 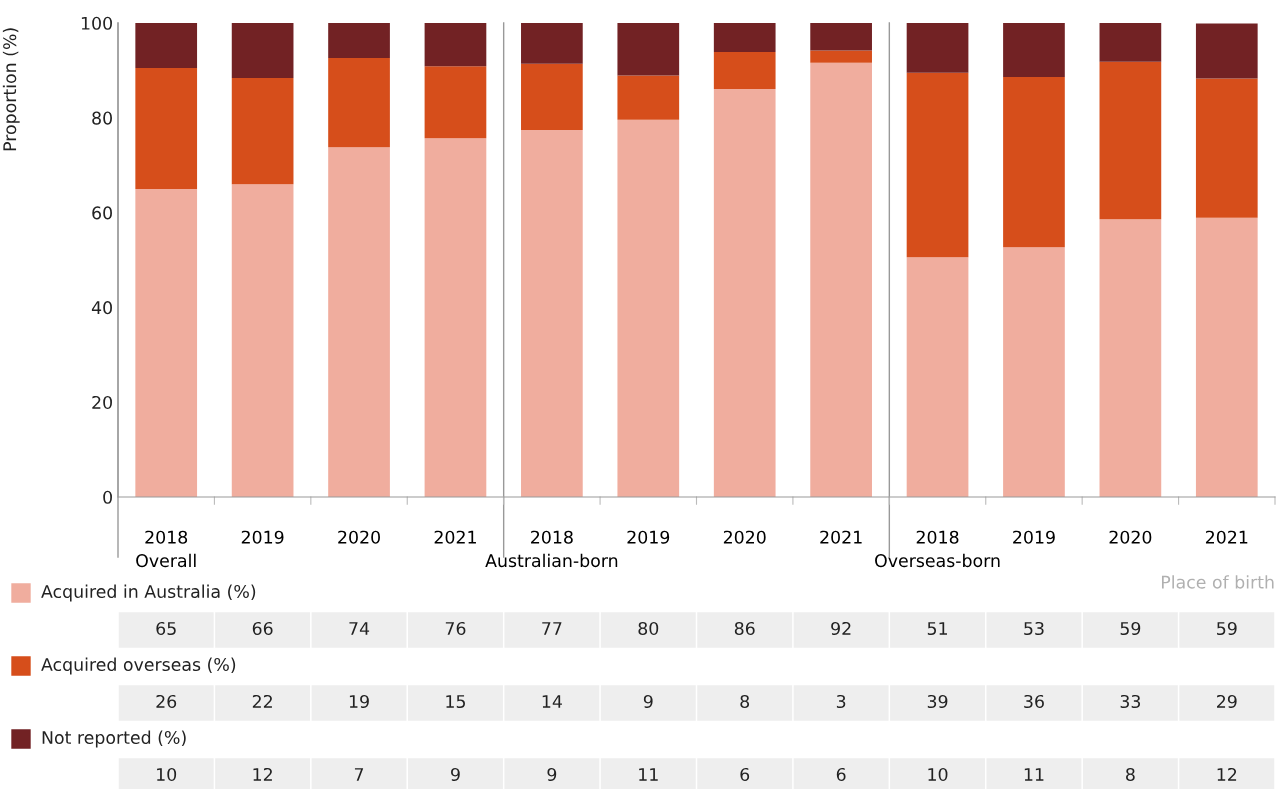 I want to click on y-tick-label: 20, so click(x=102, y=402).